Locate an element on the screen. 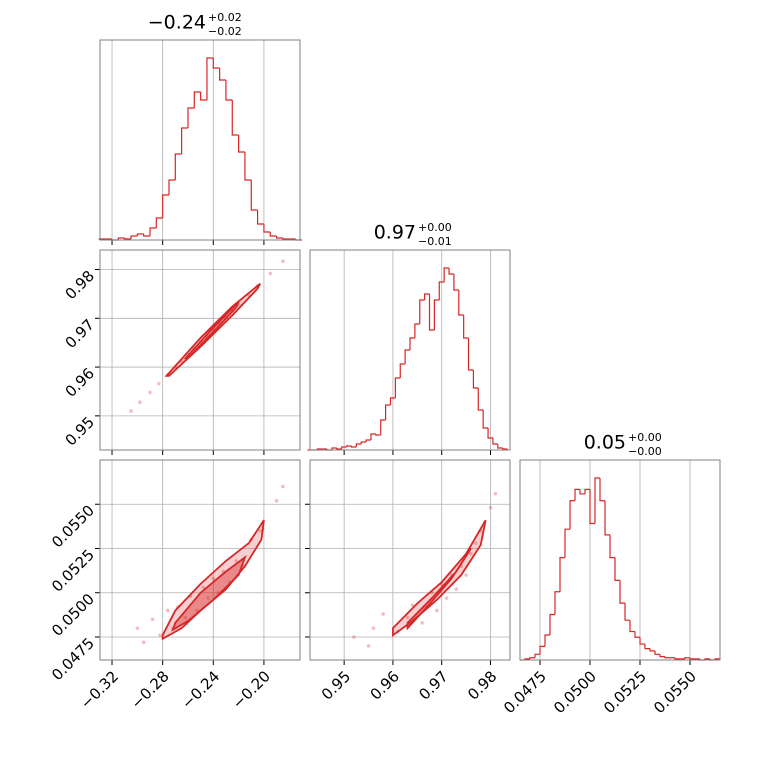 The image size is (760, 760). title-value: 0.05 is located at coordinates (605, 443).